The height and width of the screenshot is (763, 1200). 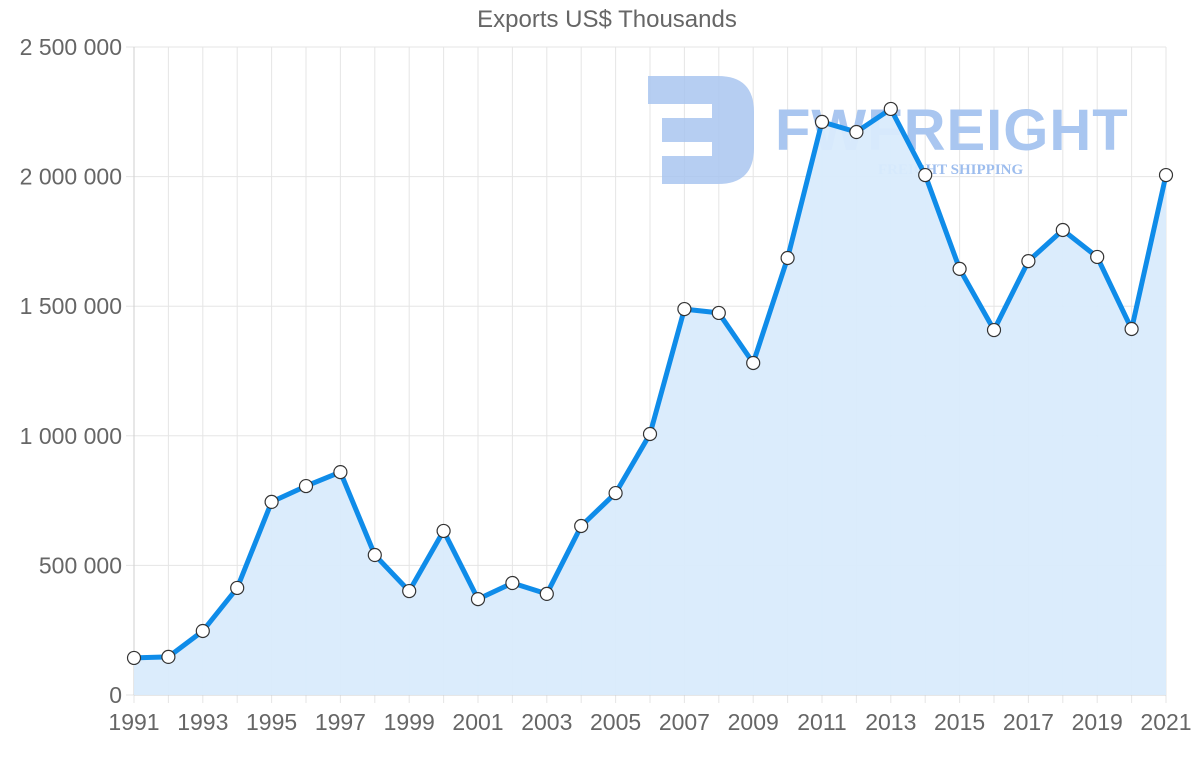 I want to click on x-tick-label: 2021, so click(x=1165, y=722).